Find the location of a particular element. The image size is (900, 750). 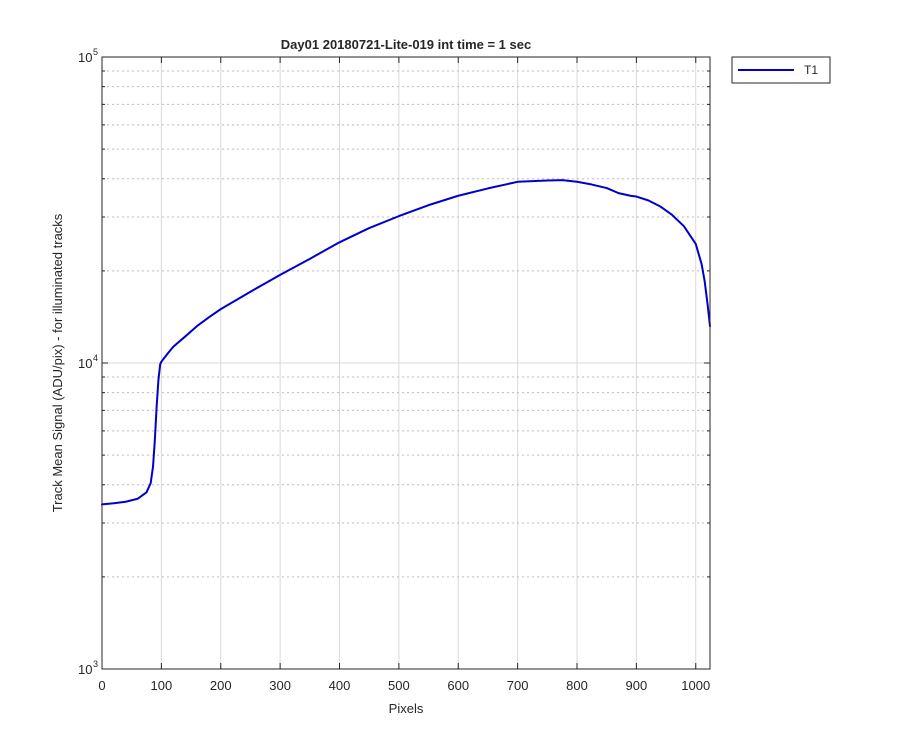

x-tick-label: 400 is located at coordinates (340, 685).